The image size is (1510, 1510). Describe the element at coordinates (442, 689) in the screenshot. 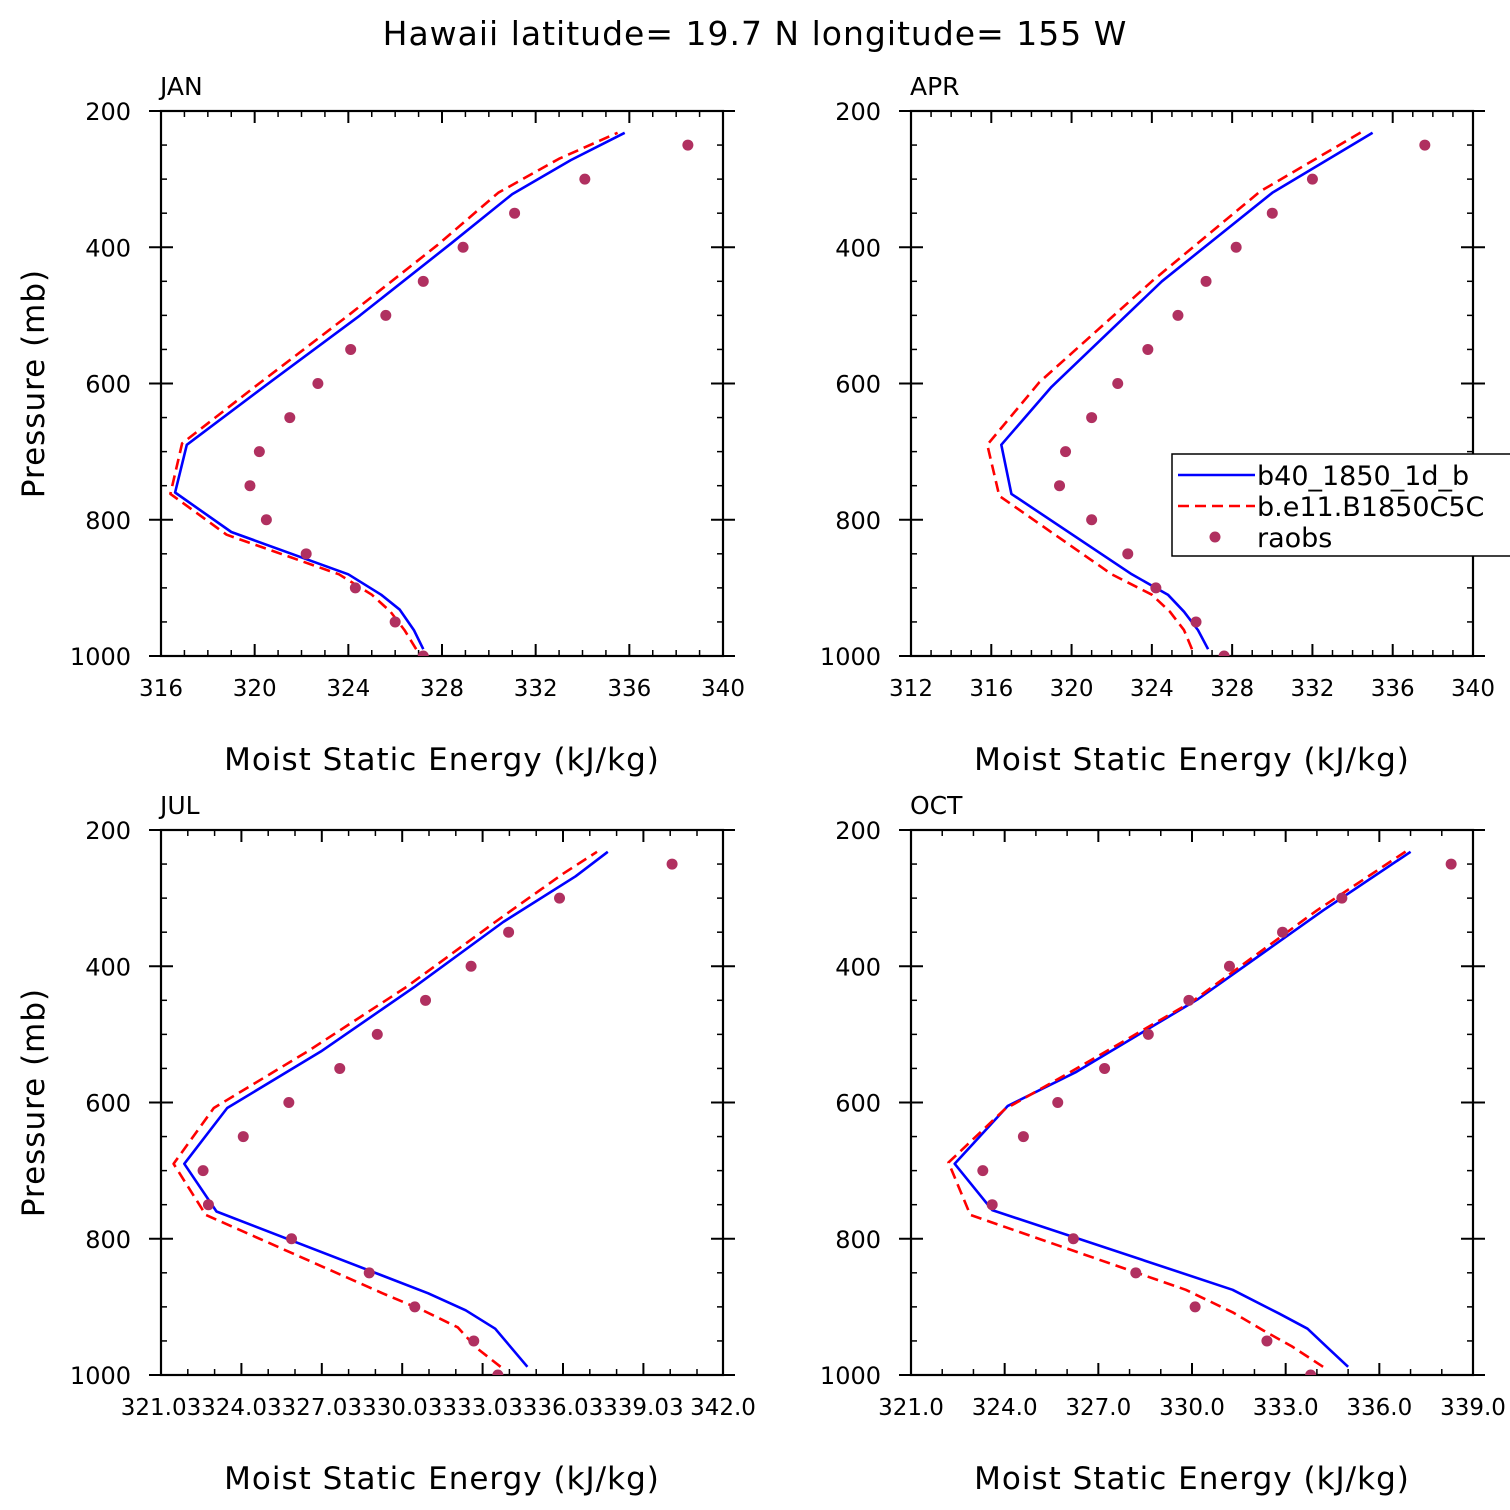

I see `x-tick-label: 328` at that location.